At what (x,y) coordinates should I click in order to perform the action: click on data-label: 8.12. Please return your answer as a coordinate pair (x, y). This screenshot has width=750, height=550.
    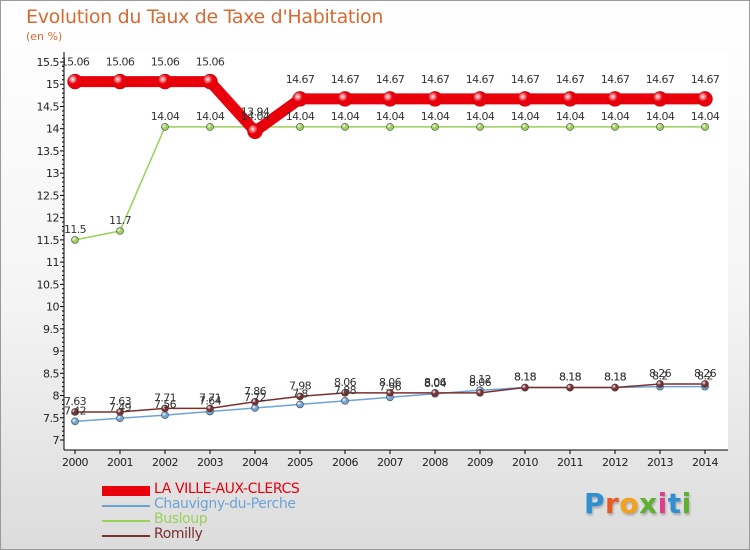
    Looking at the image, I should click on (480, 379).